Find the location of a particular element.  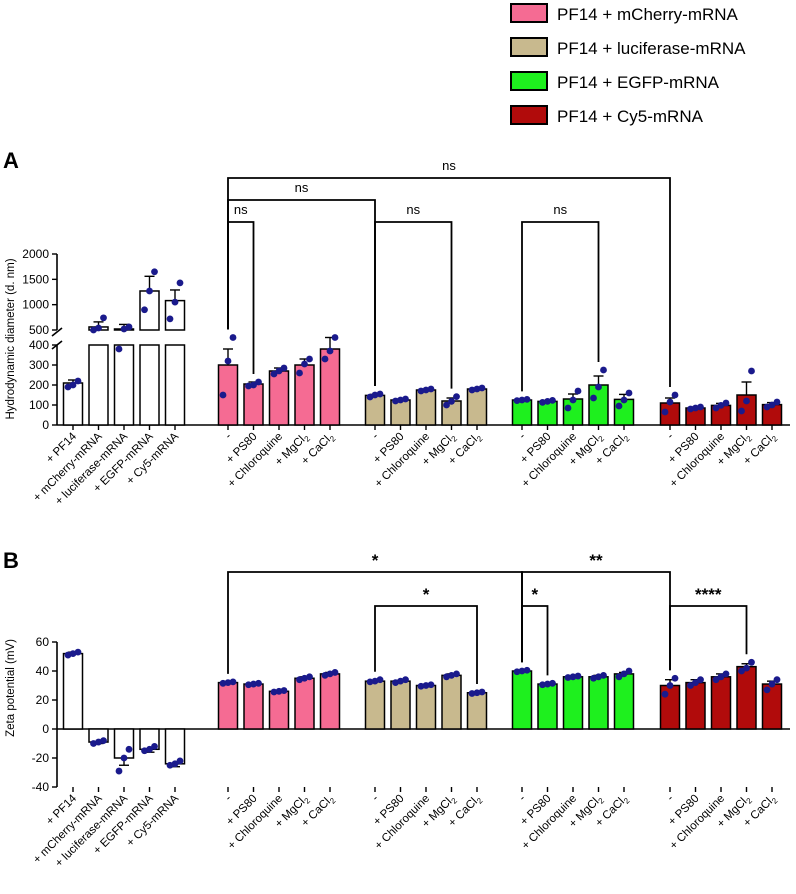

legend-label-cy5: PF14 + Cy5-mRNA is located at coordinates (630, 116).